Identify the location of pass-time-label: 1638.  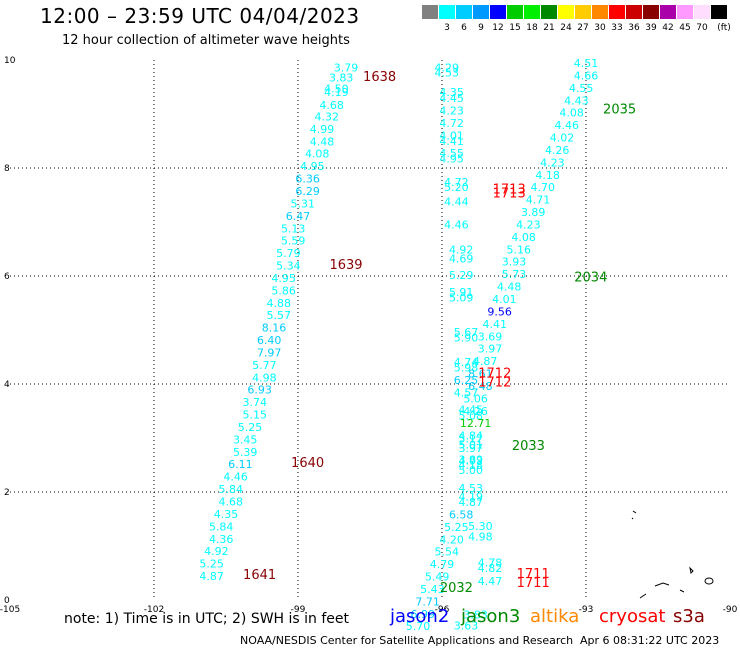
(379, 77).